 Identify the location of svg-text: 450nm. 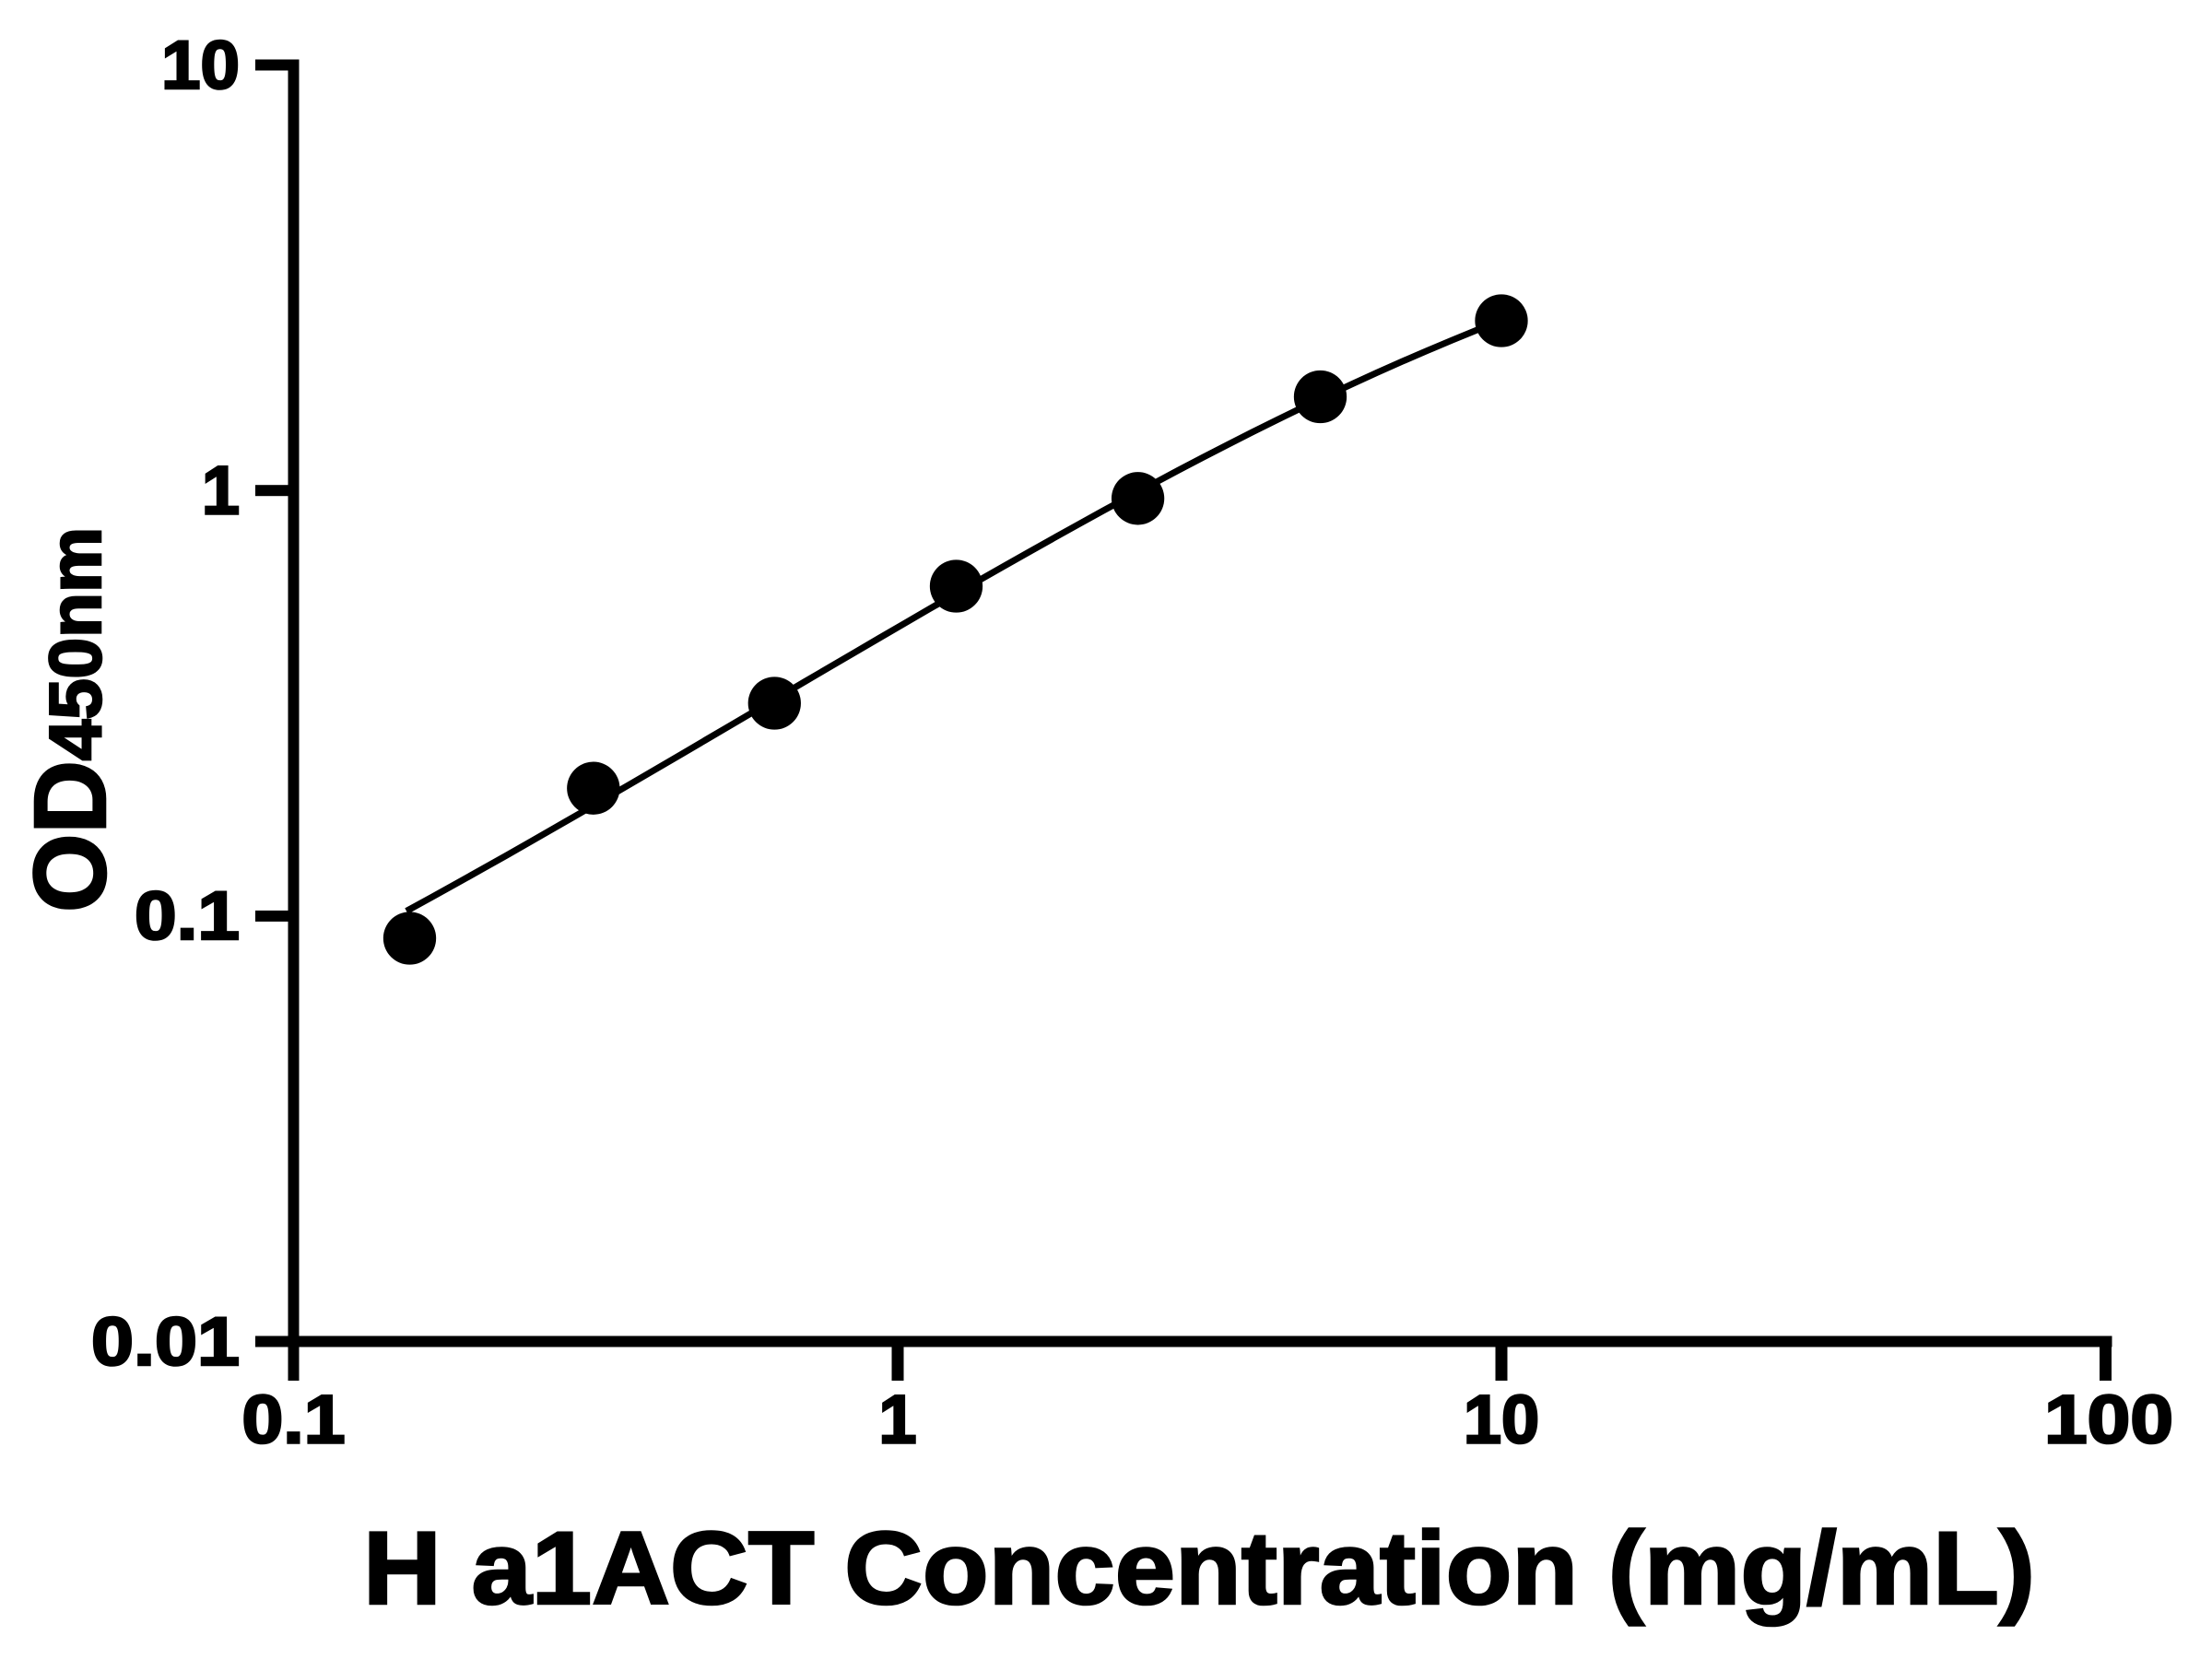
(75, 643).